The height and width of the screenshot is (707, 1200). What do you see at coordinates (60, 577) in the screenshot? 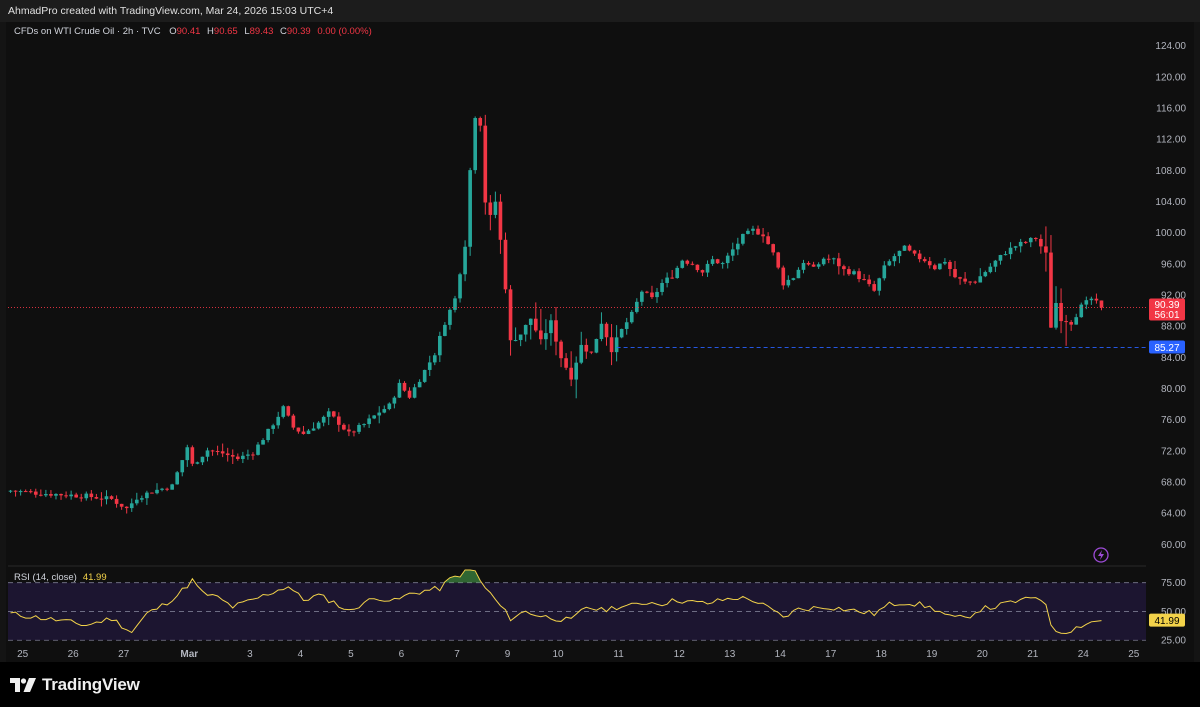
I see `rsi-legend: RSI (14, close) 41.99` at bounding box center [60, 577].